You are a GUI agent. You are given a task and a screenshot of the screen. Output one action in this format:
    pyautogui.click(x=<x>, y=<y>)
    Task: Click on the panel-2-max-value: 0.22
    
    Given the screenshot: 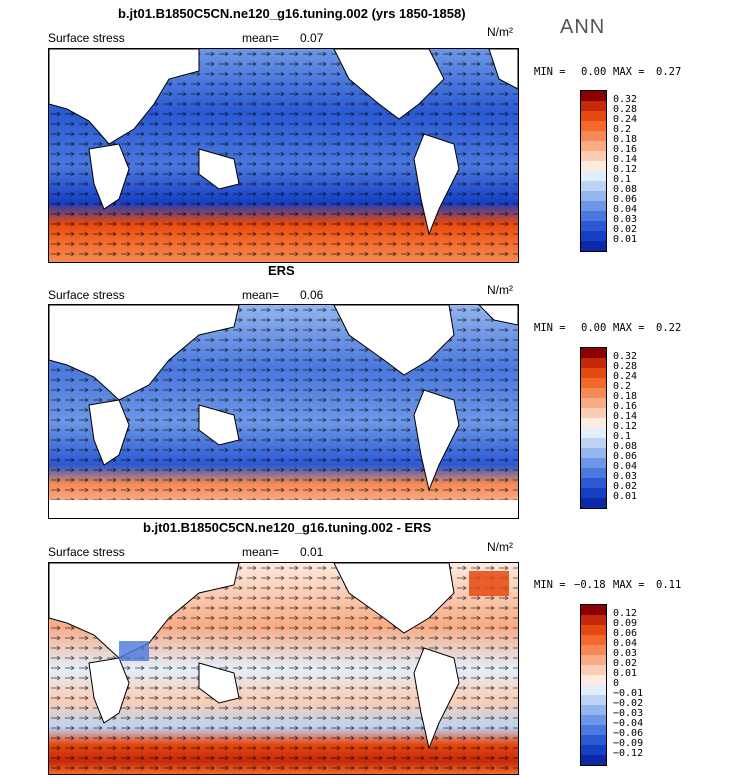 What is the action you would take?
    pyautogui.click(x=669, y=328)
    